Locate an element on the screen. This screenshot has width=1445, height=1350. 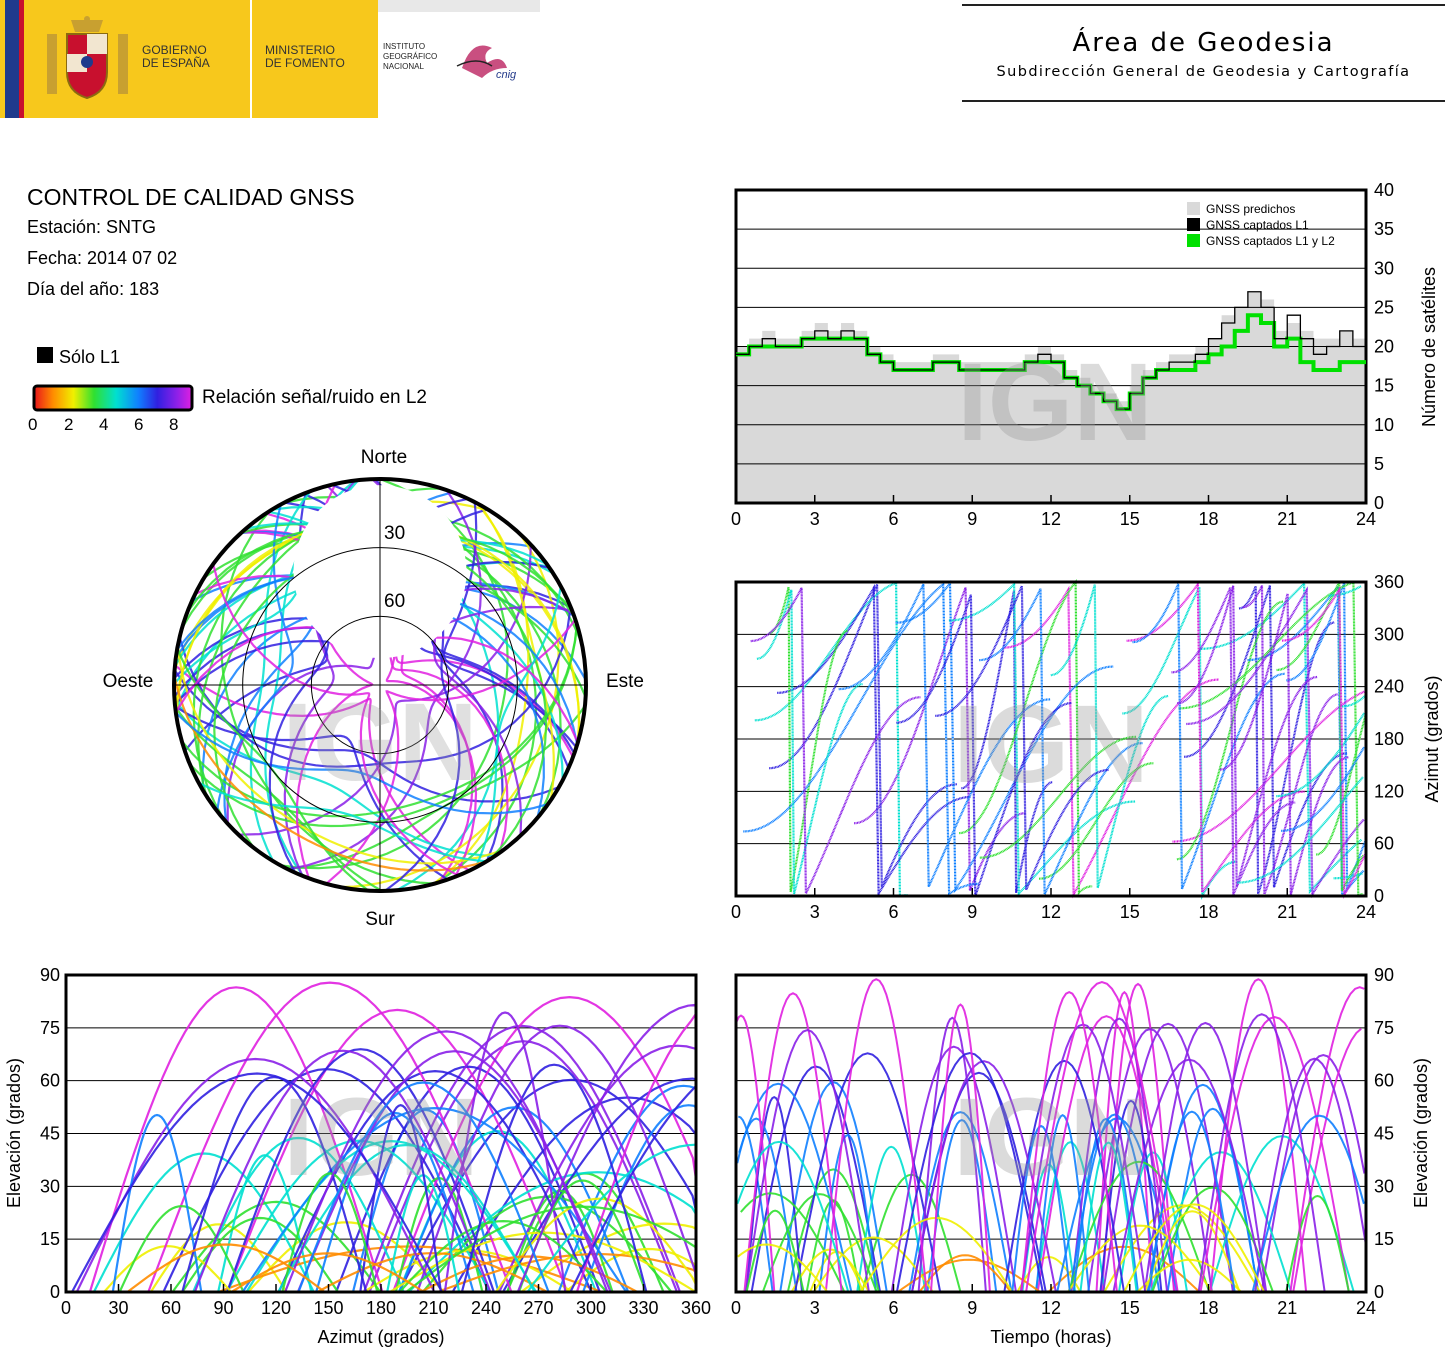
x-tick-label: 90 is located at coordinates (223, 1308).